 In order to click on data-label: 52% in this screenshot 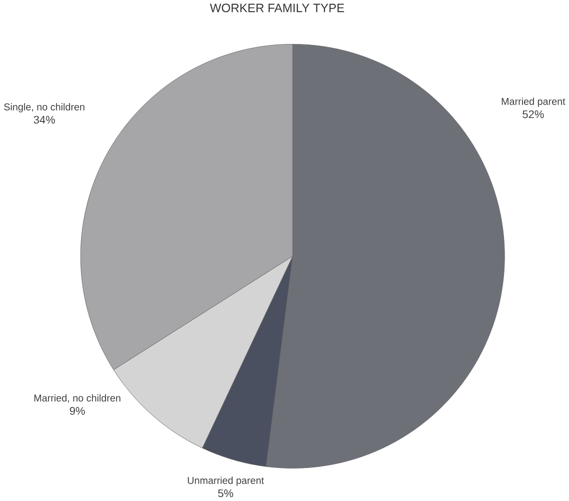, I will do `click(533, 114)`.